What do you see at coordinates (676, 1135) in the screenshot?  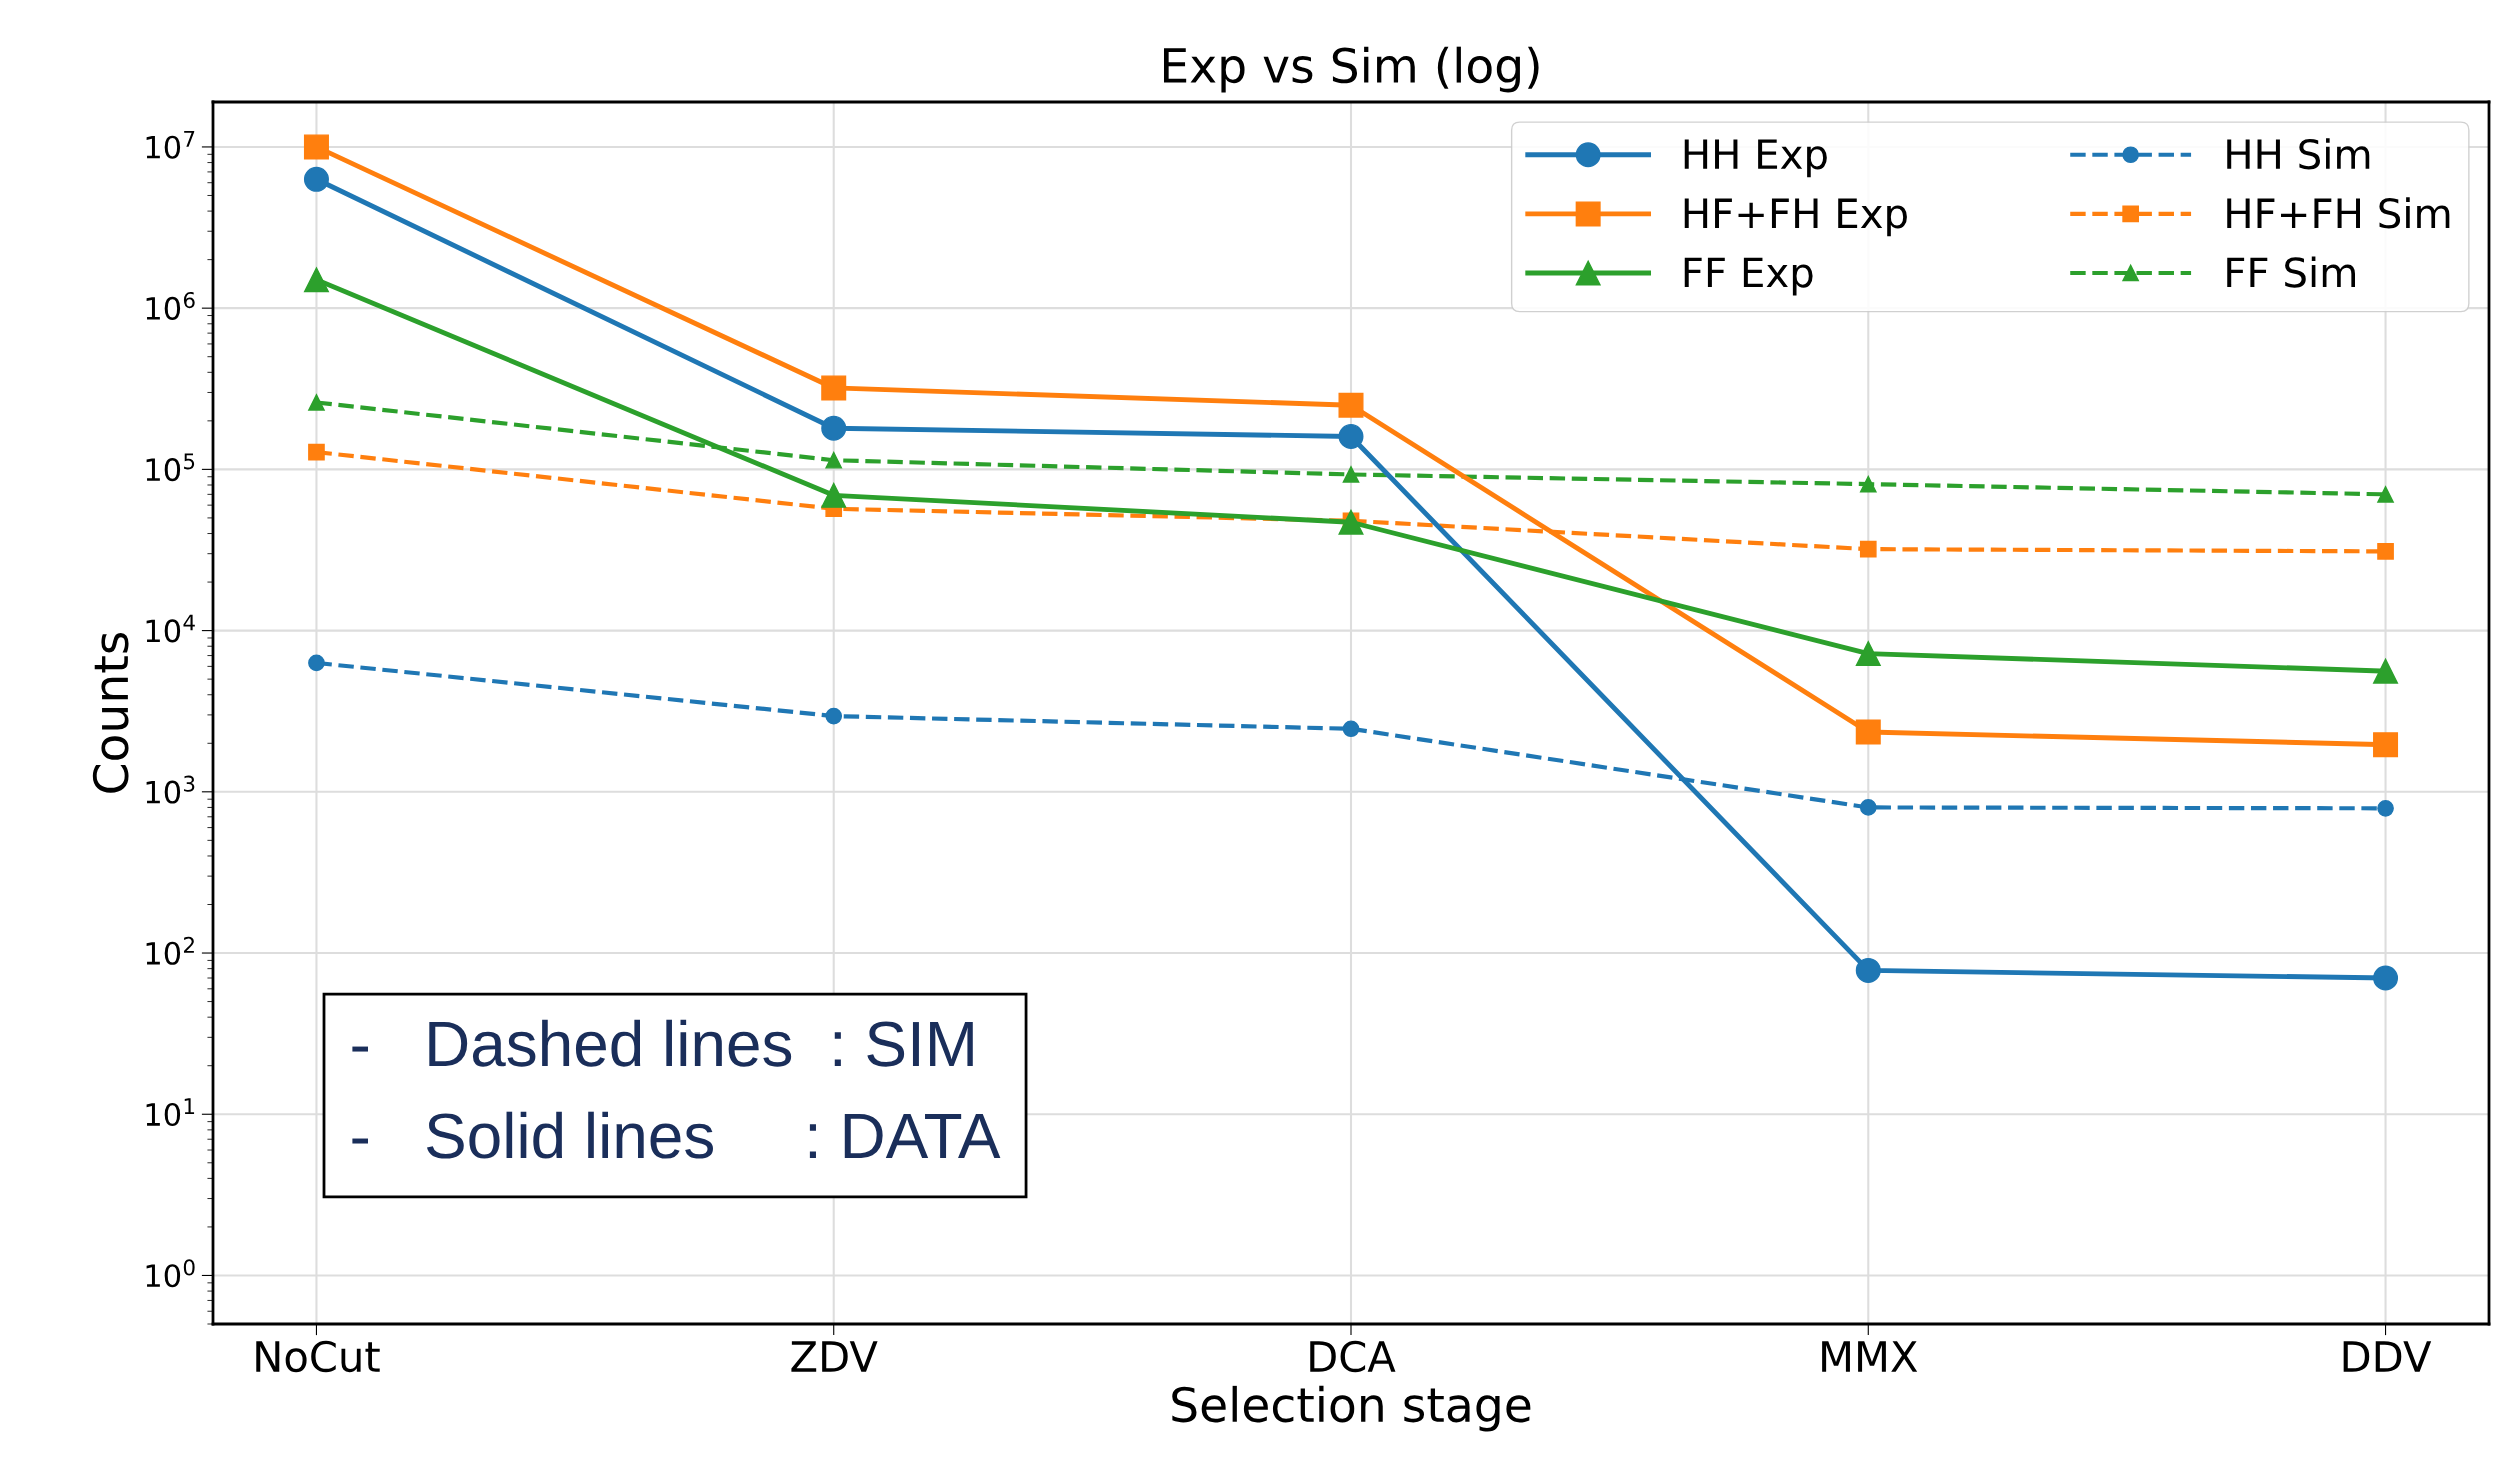 I see `annotation: - Solid lines : DATA` at bounding box center [676, 1135].